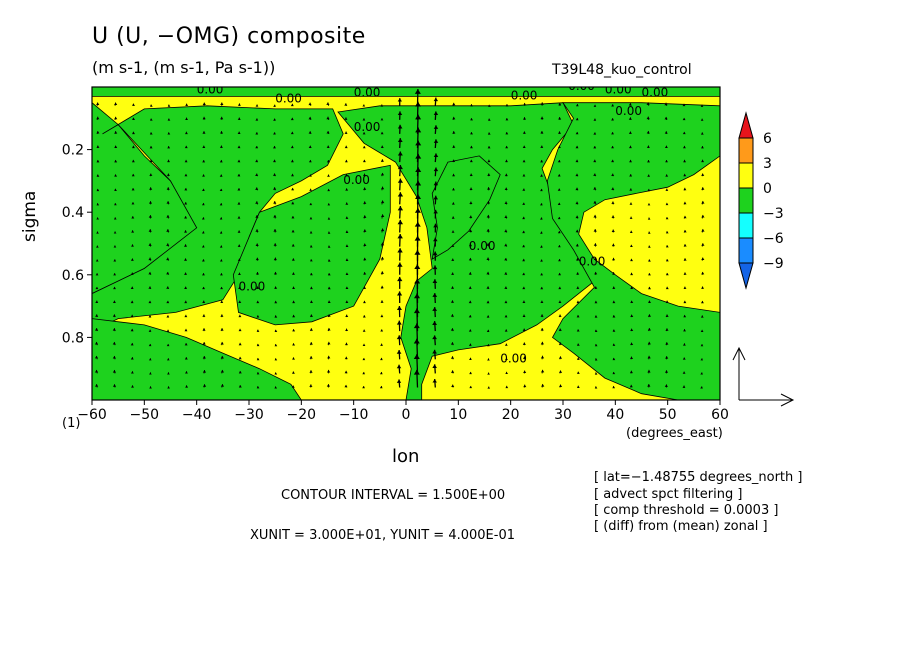 The image size is (904, 654). I want to click on x-tick-label: 20, so click(511, 415).